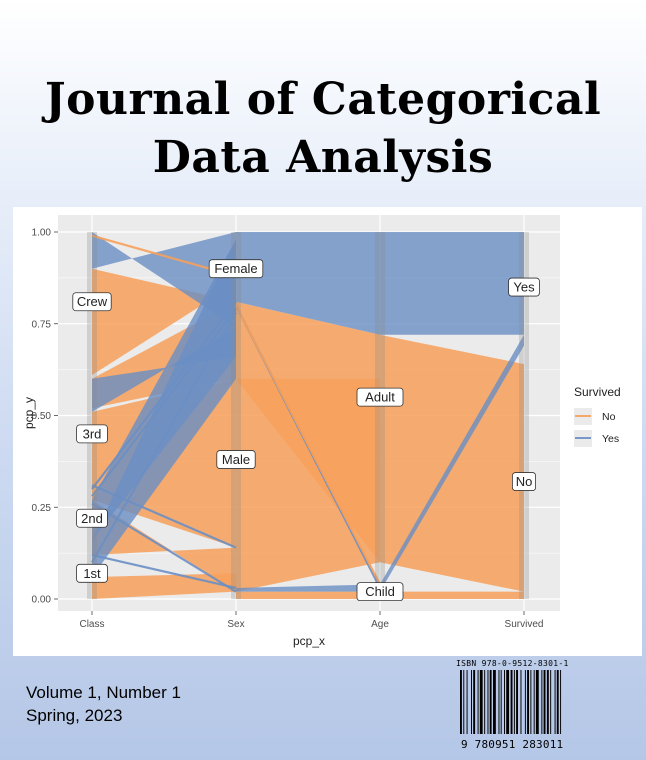 The height and width of the screenshot is (760, 646). Describe the element at coordinates (610, 439) in the screenshot. I see `legend-label: Yes` at that location.